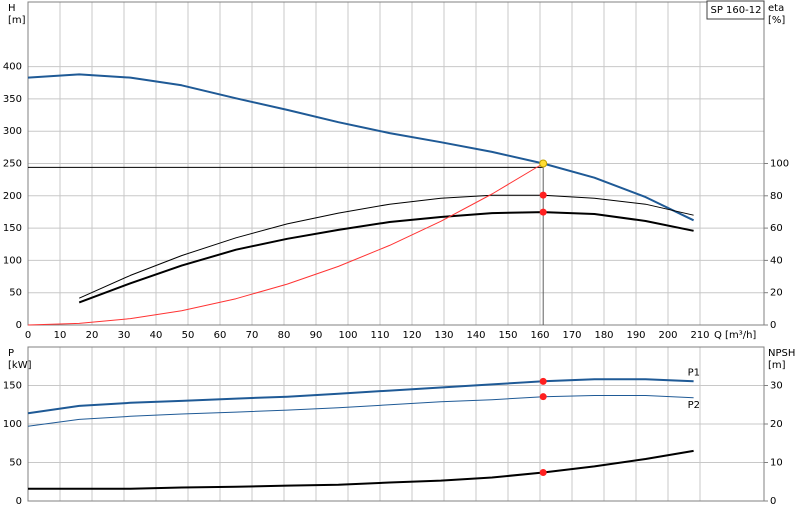 The height and width of the screenshot is (520, 800). I want to click on y2-axis-label: [m], so click(777, 365).